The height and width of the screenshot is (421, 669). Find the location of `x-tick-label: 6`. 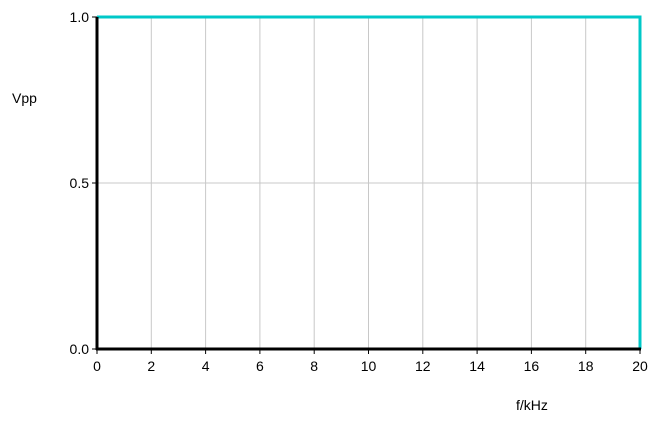

x-tick-label: 6 is located at coordinates (260, 366).